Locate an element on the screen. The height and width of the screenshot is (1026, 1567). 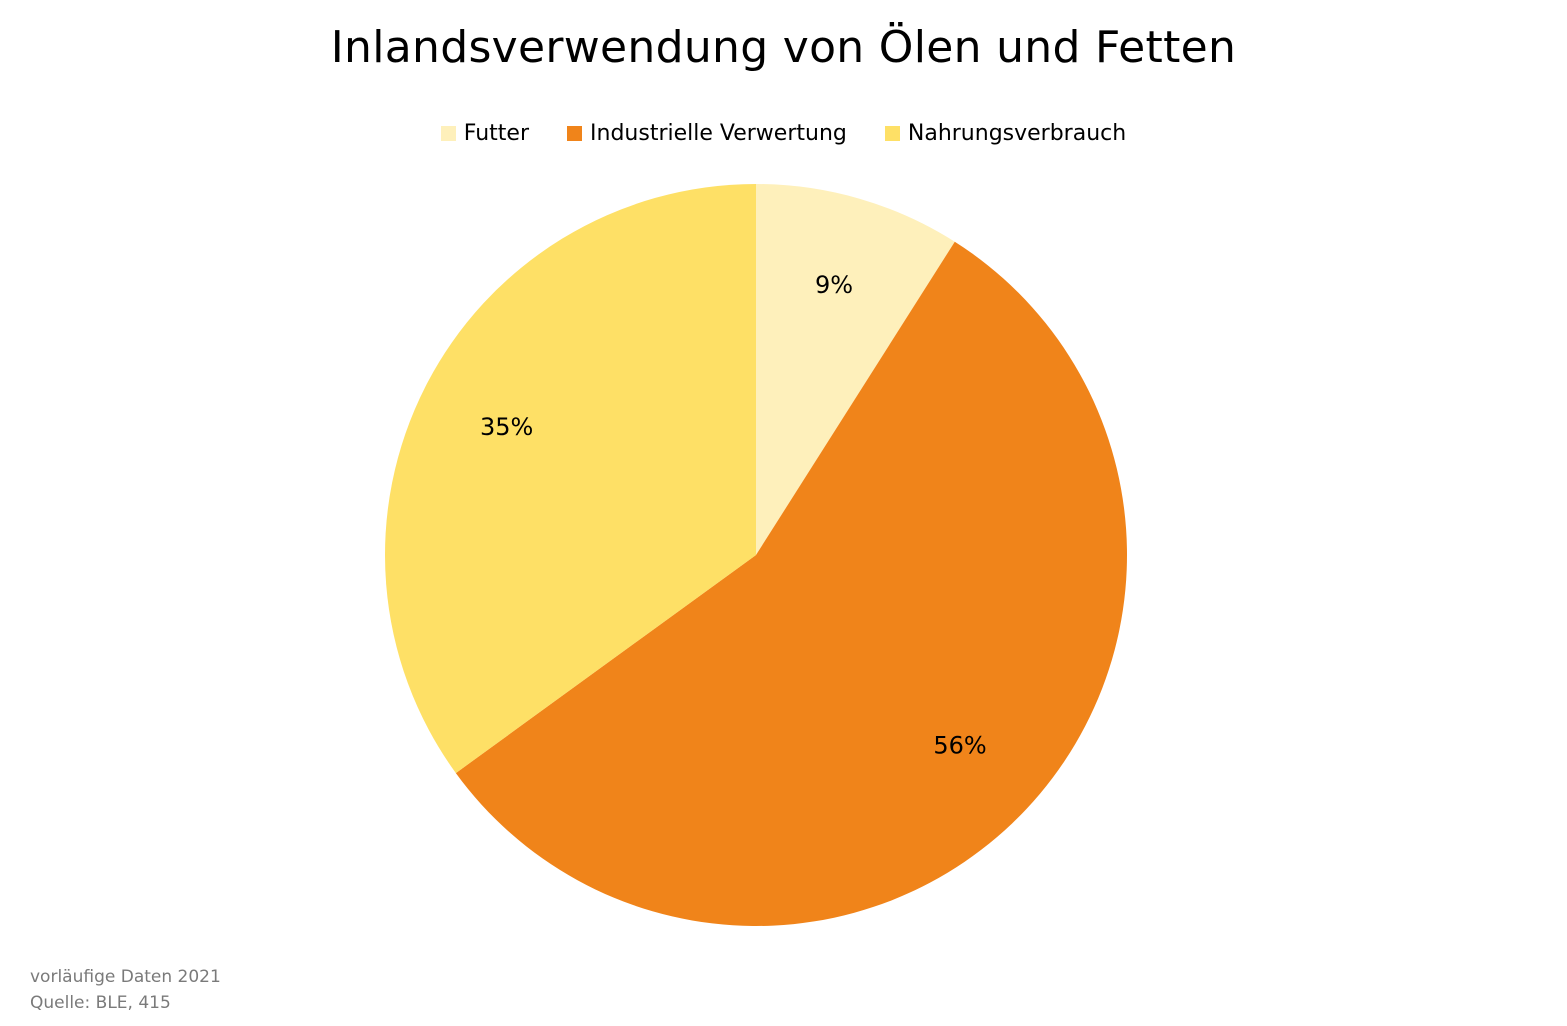
legend-label-futter: Futter is located at coordinates (496, 133).